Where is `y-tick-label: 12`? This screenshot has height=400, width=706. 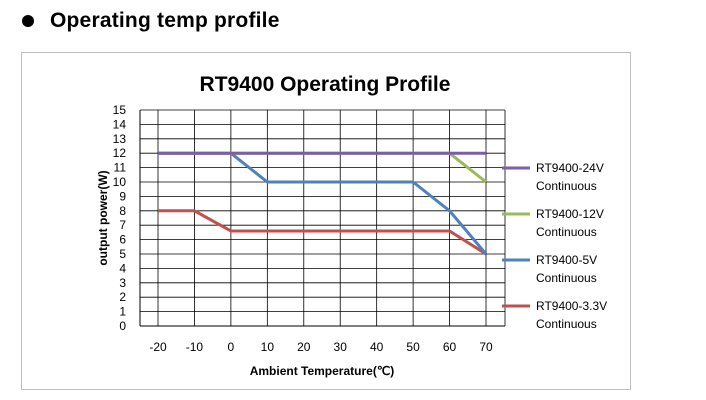
y-tick-label: 12 is located at coordinates (120, 153).